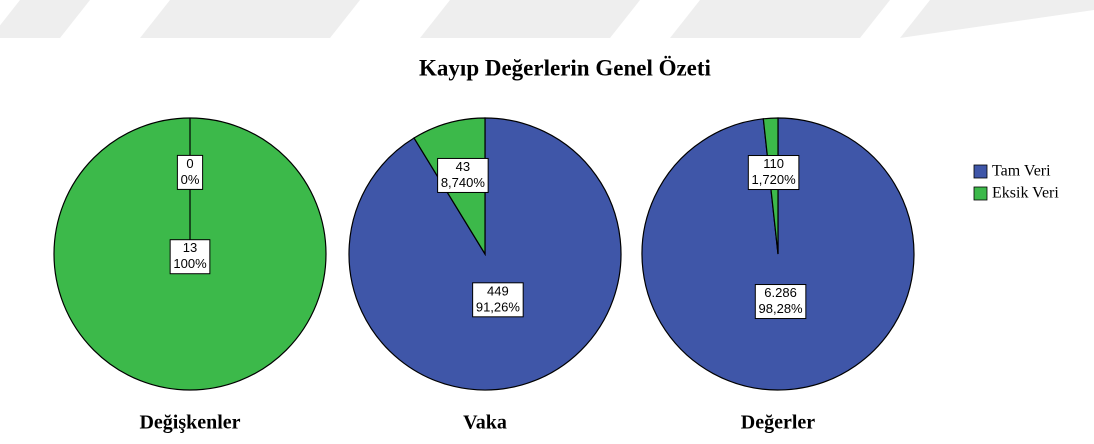  I want to click on data-label: 00%, so click(190, 172).